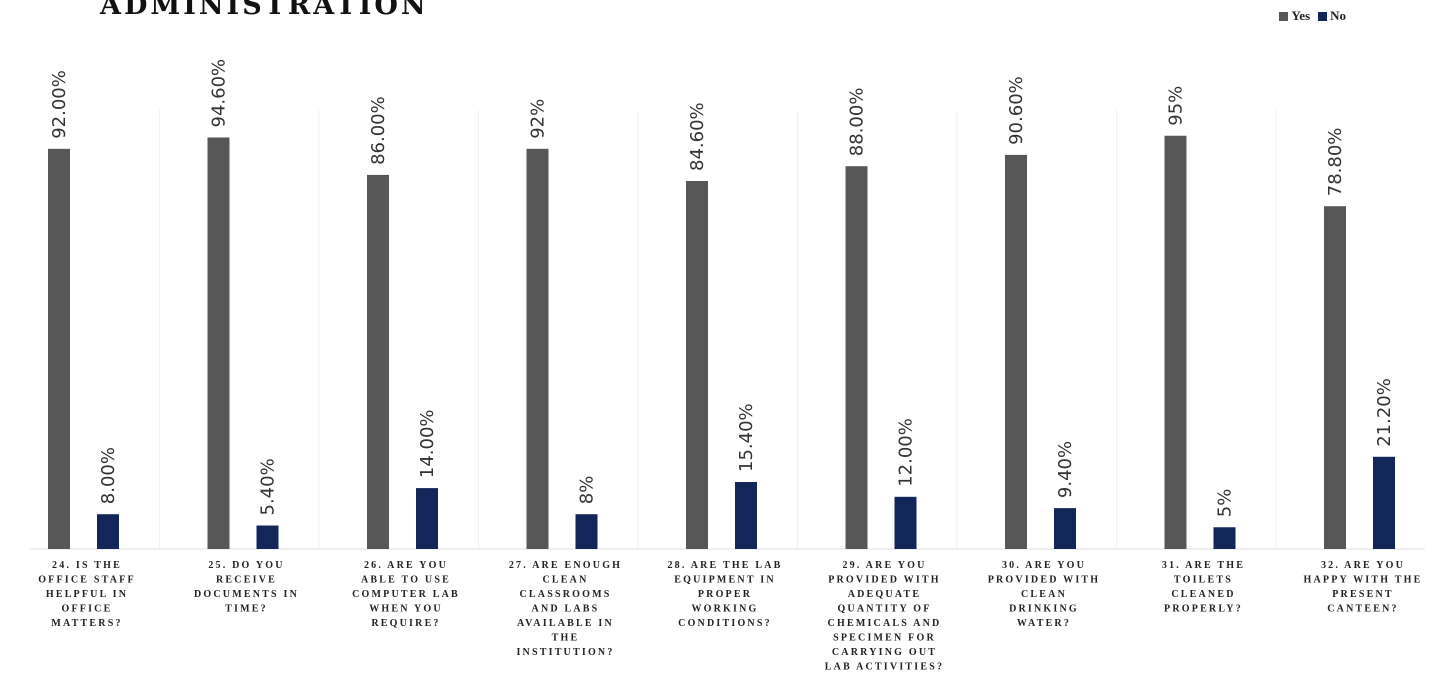  Describe the element at coordinates (906, 452) in the screenshot. I see `data-label-no-6: 12.00%` at that location.